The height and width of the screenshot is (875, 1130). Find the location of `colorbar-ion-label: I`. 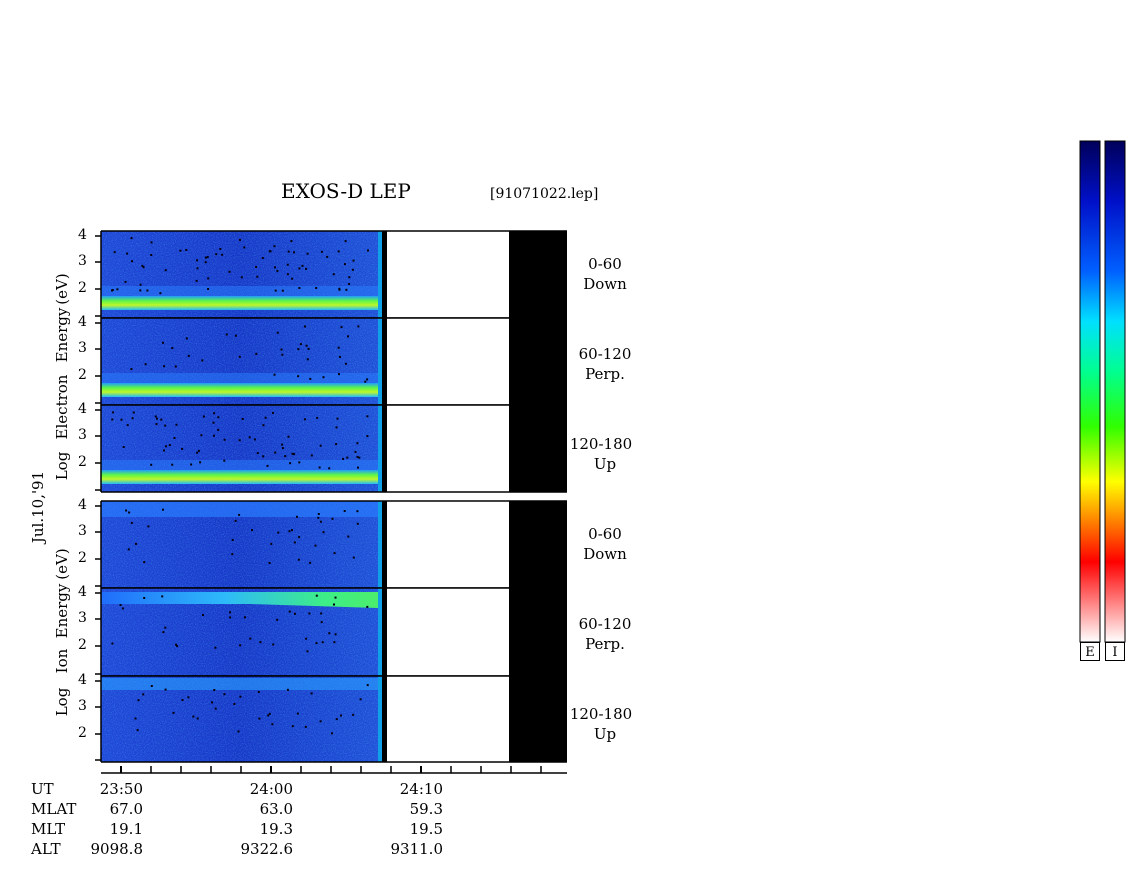

colorbar-ion-label: I is located at coordinates (1115, 651).